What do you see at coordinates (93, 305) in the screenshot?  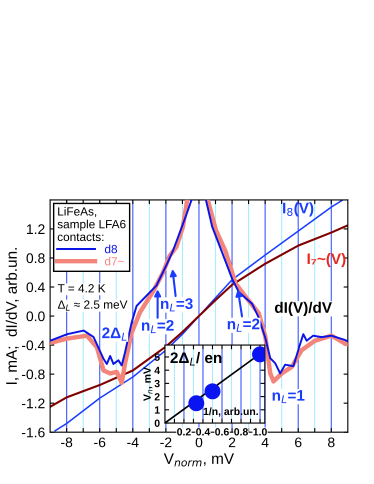 I see `annotation: Δ$_{L}$ ≈ 2.5 meV` at bounding box center [93, 305].